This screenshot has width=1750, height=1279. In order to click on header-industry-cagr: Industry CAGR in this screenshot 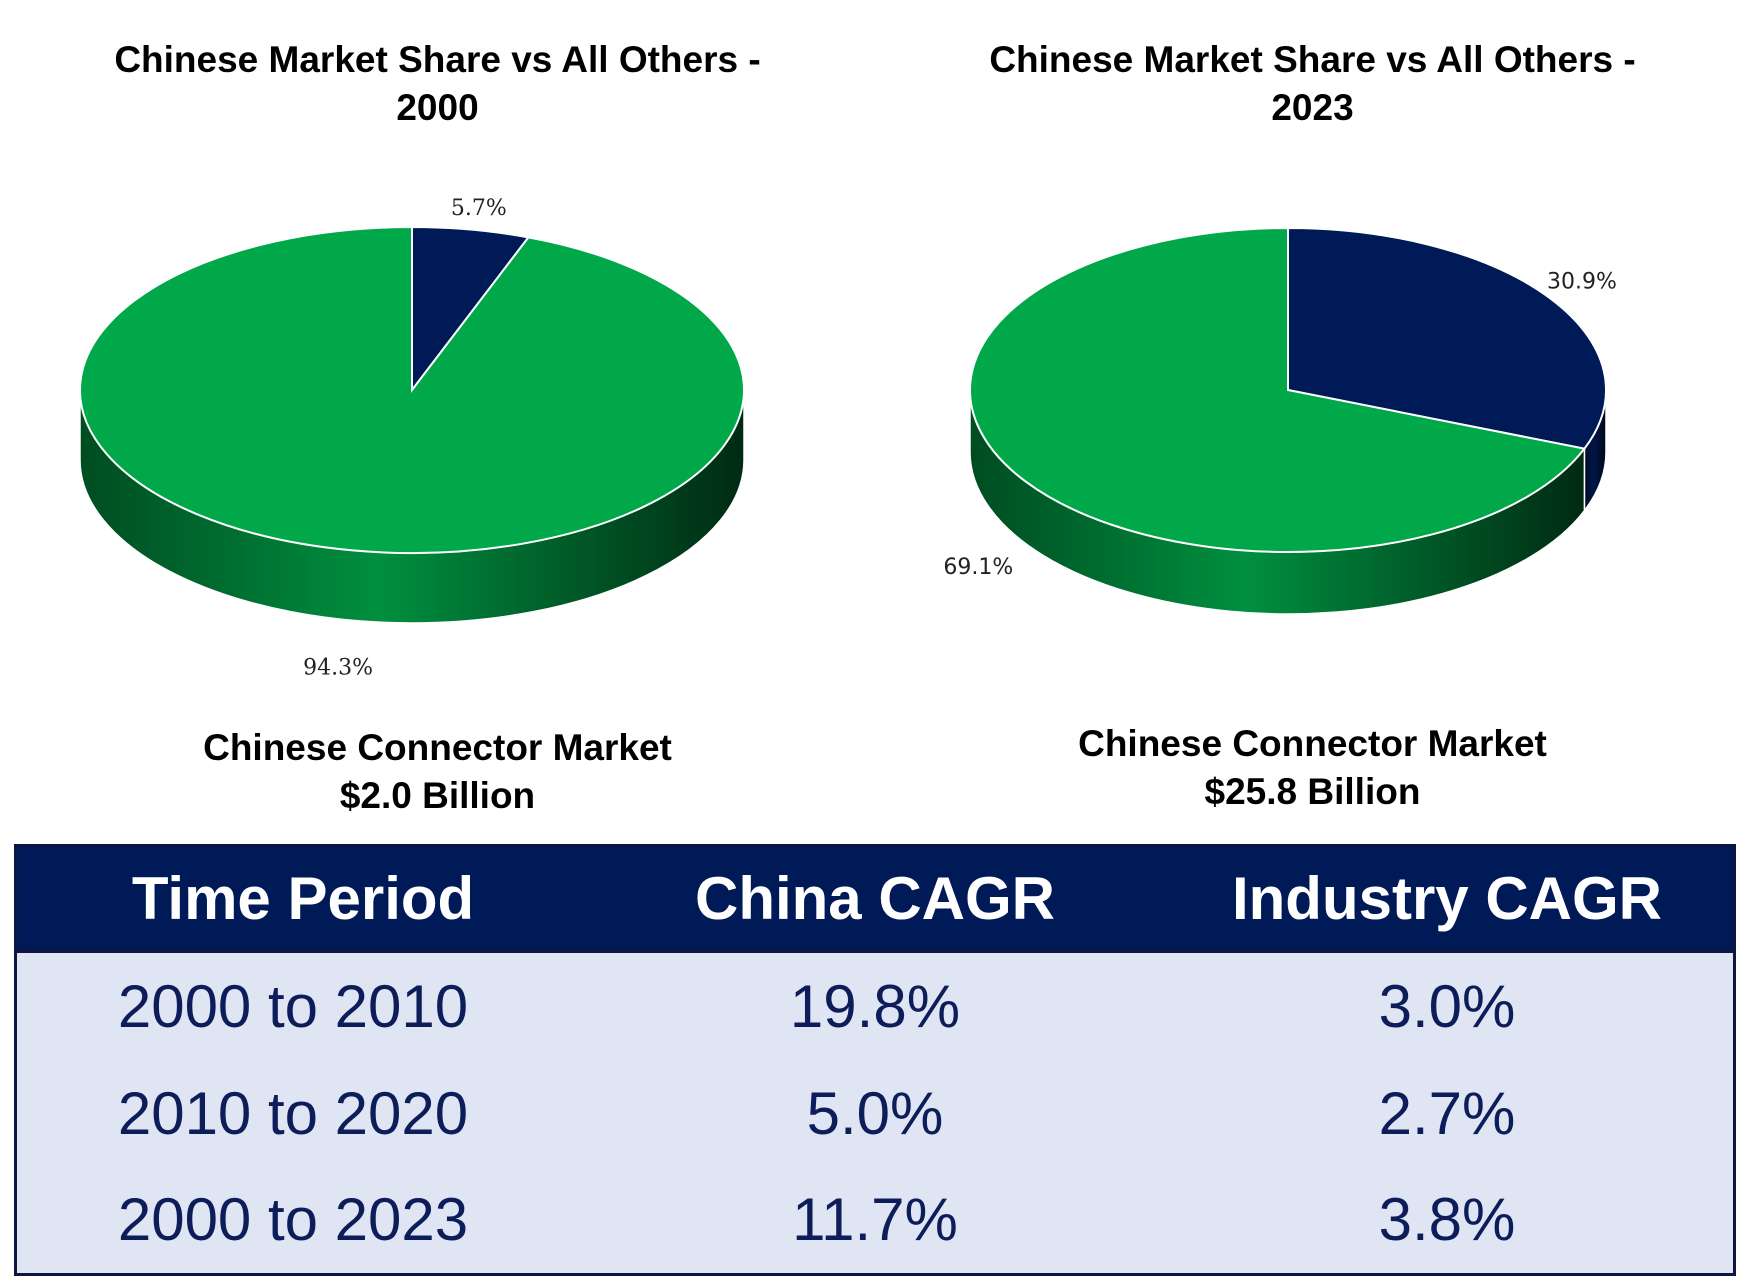, I will do `click(1447, 900)`.